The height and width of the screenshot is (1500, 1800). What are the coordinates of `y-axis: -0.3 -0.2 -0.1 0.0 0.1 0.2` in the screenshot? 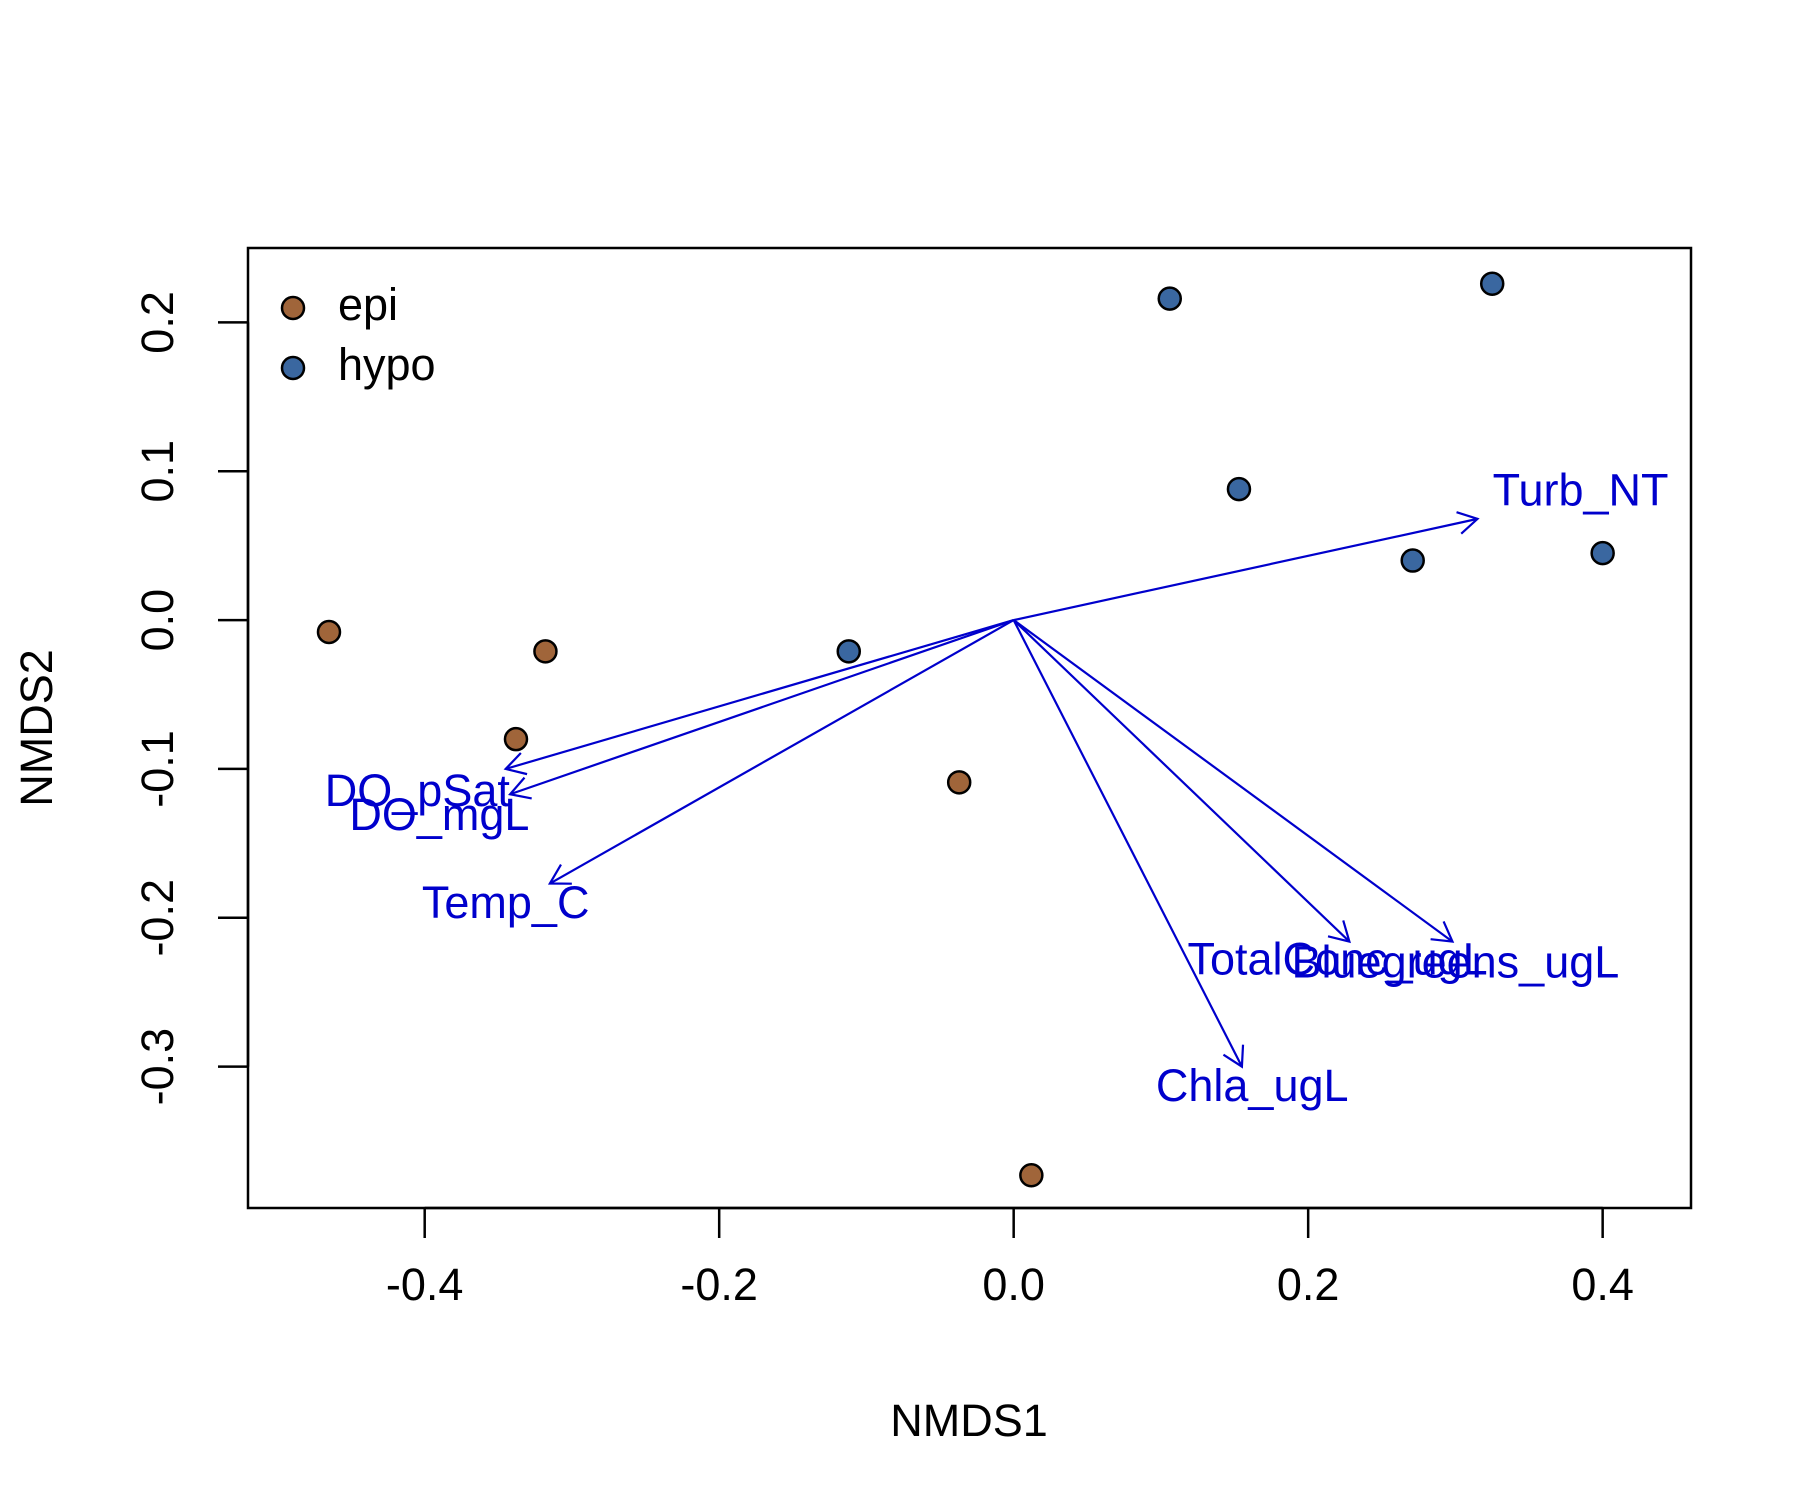 It's located at (191, 698).